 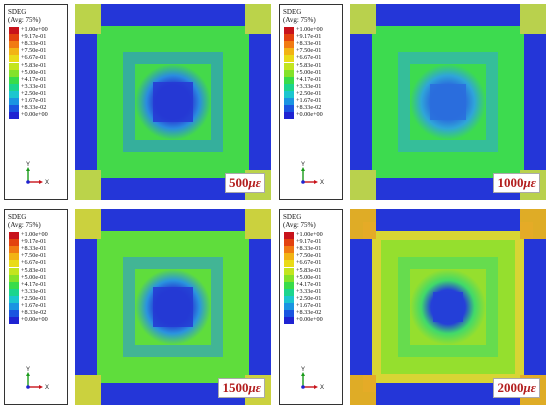 What do you see at coordinates (254, 387) in the screenshot?
I see `strain-unit: με` at bounding box center [254, 387].